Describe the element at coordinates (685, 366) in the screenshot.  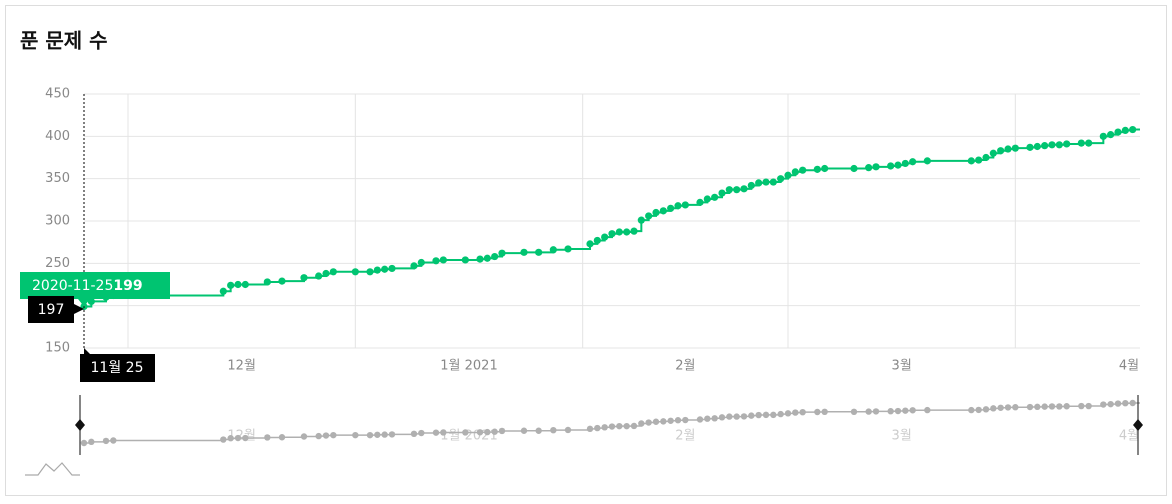
I see `x-tick-label: 2월` at that location.